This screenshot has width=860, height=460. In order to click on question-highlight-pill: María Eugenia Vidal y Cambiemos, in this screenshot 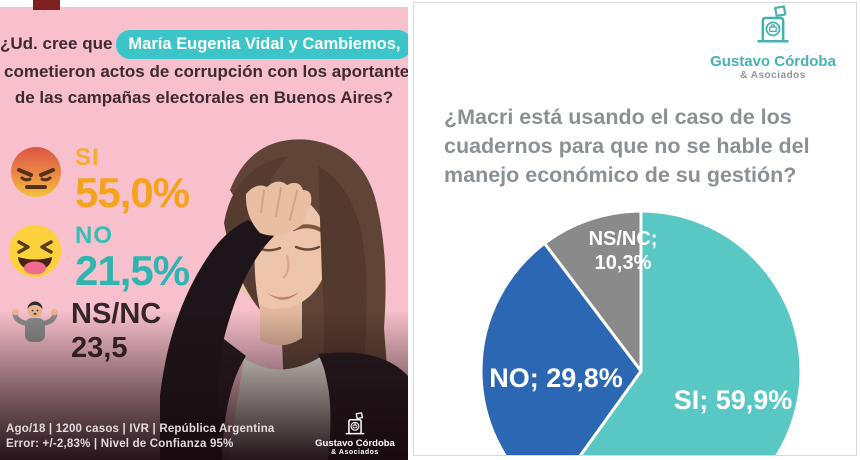, I will do `click(262, 44)`.